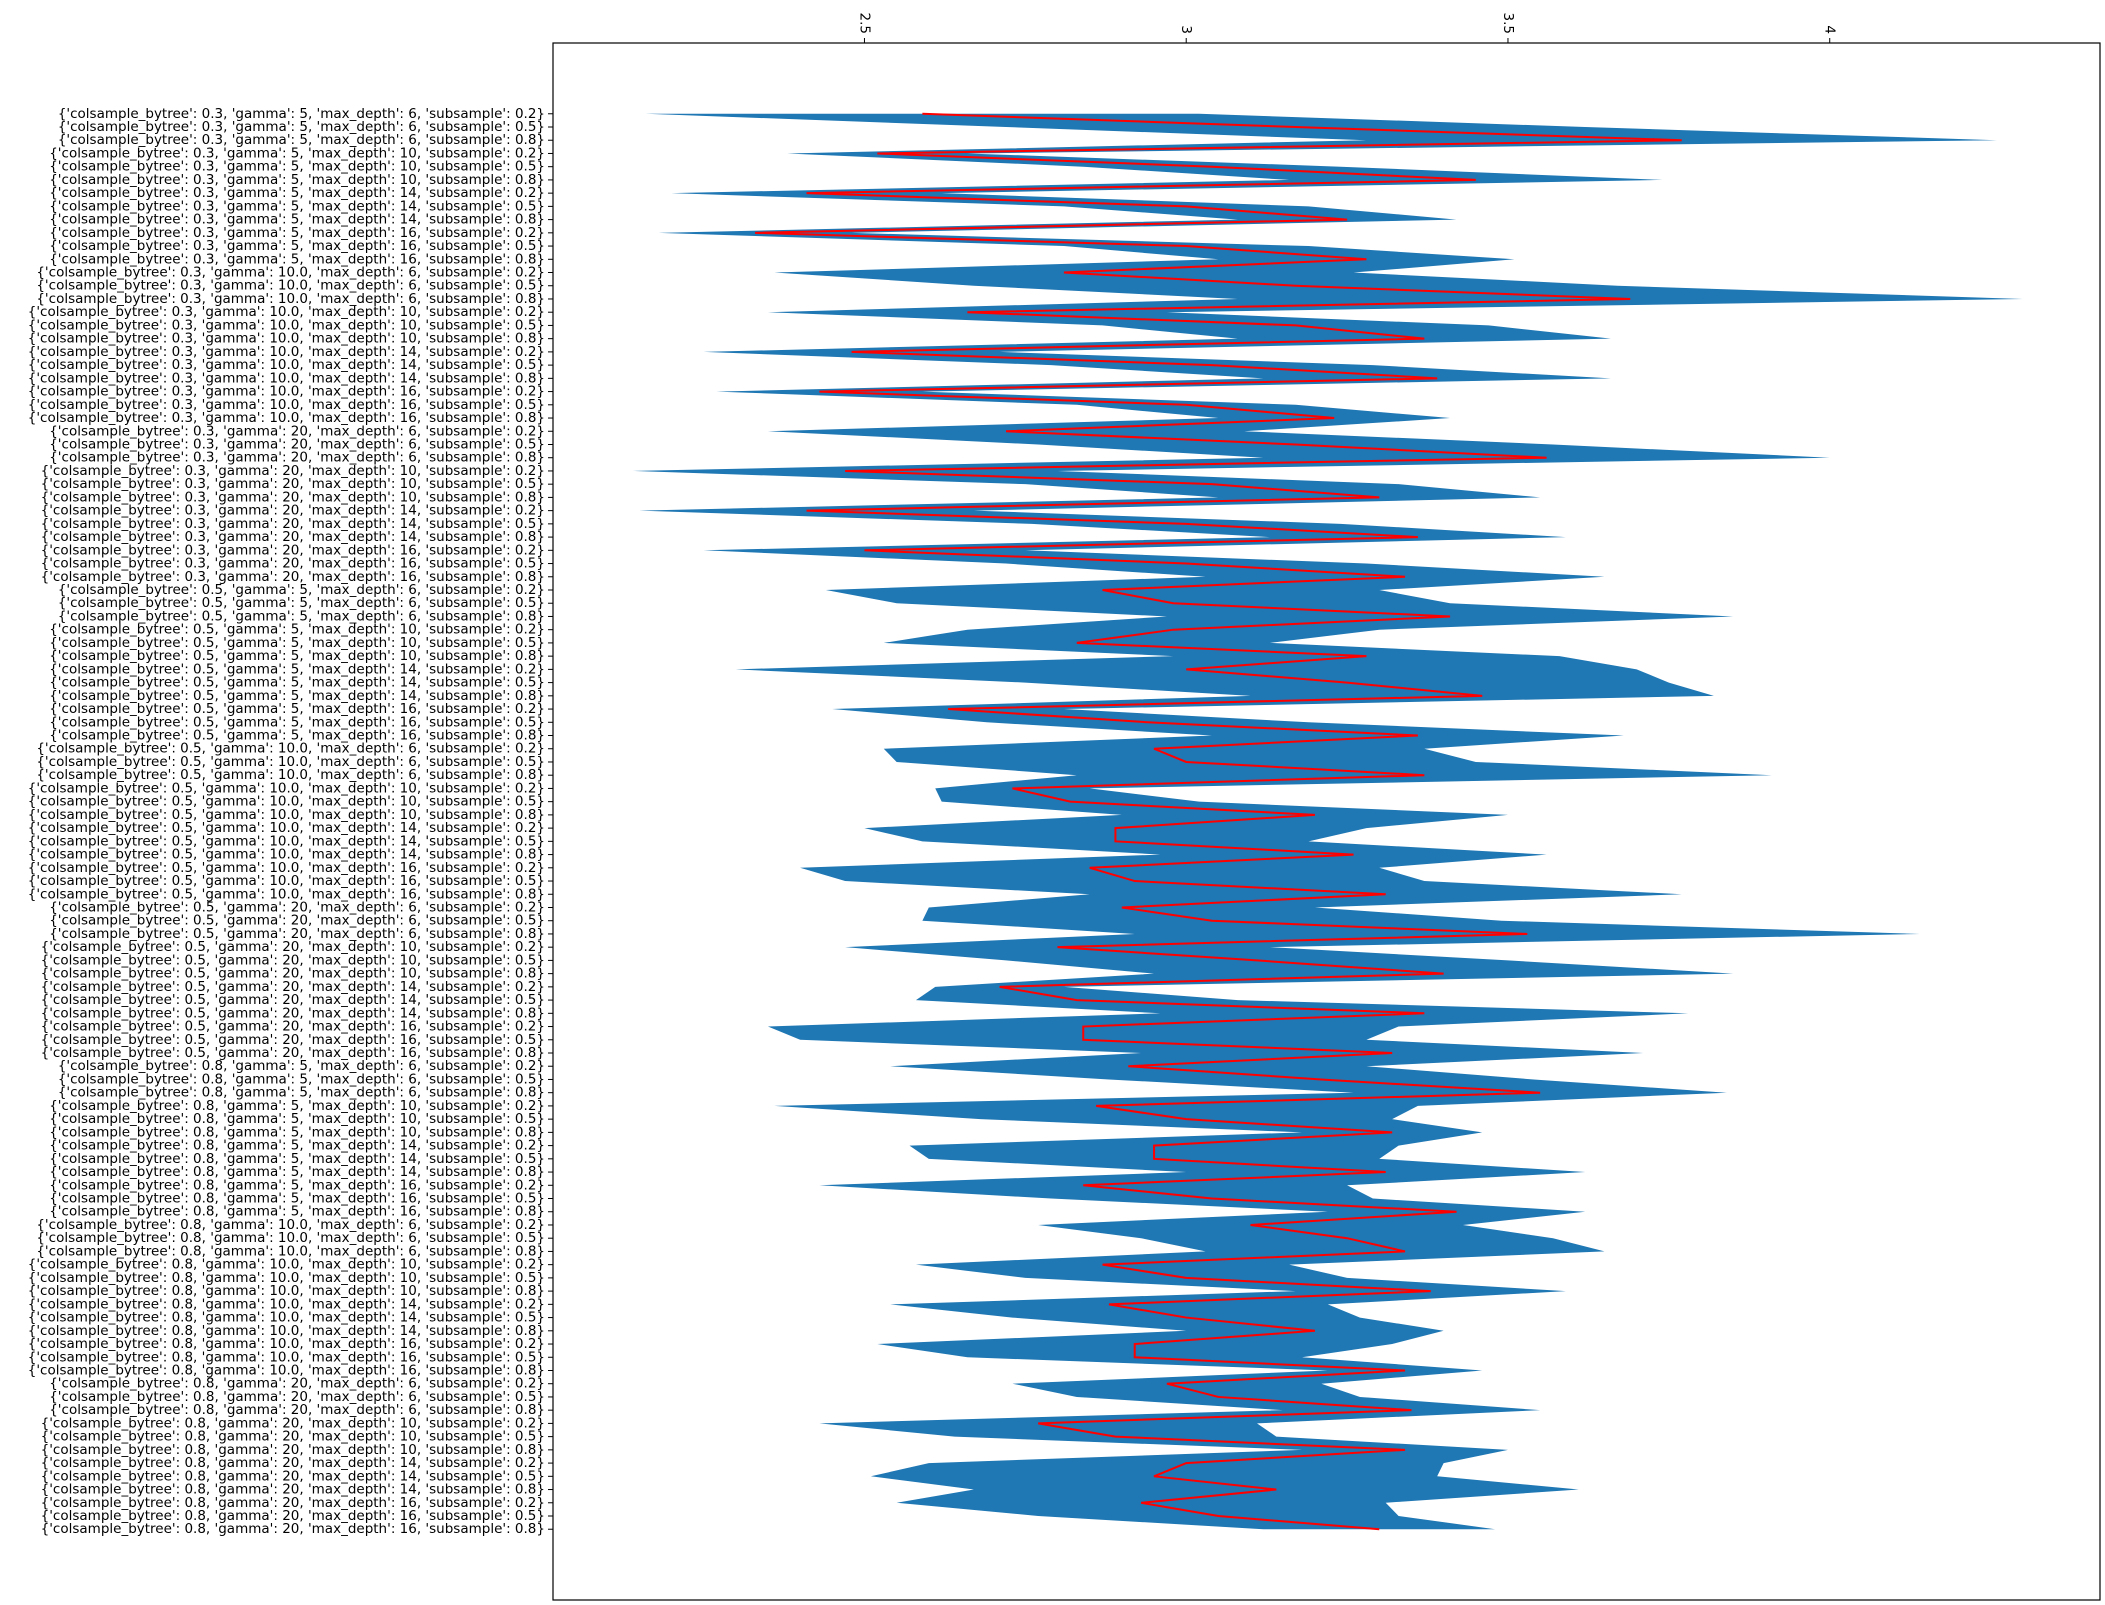  What do you see at coordinates (1830, 29) in the screenshot?
I see `x-tick-label: 4` at bounding box center [1830, 29].